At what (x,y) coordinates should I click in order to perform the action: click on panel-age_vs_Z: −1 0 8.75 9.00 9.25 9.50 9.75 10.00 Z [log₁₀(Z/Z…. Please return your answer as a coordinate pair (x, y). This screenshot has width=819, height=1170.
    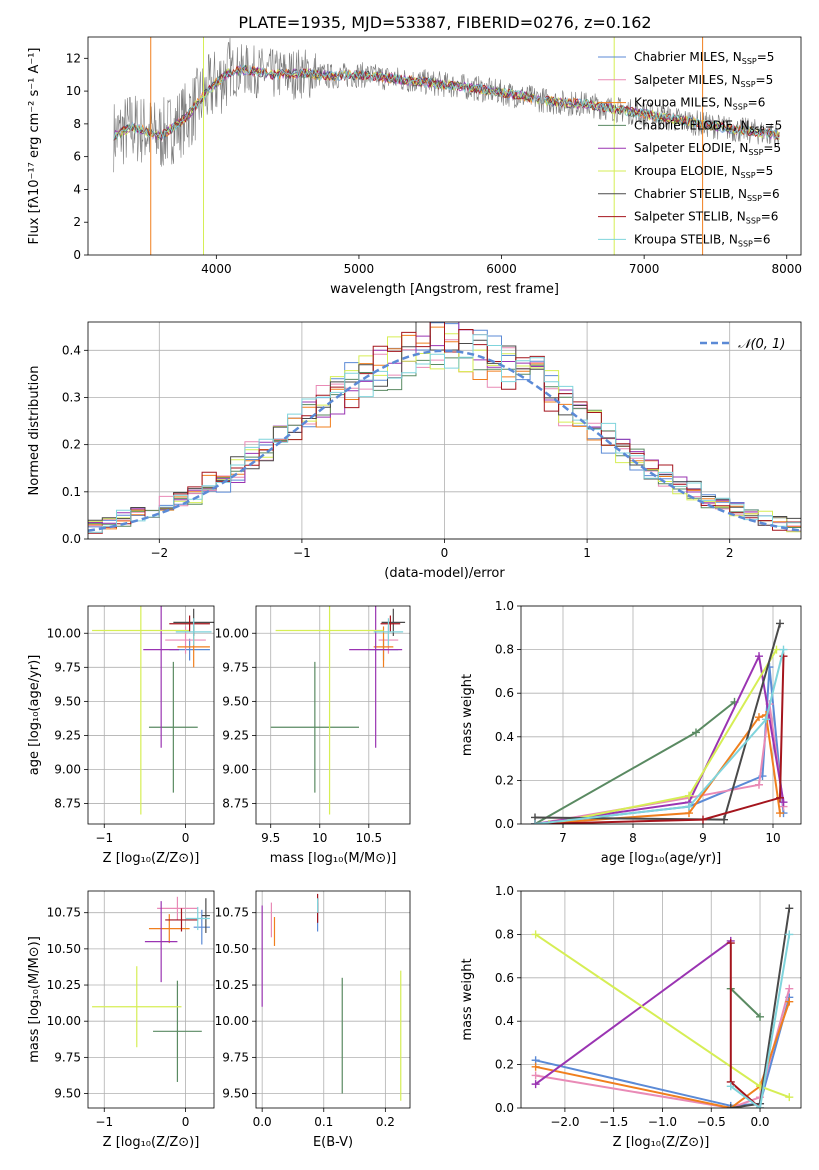
    Looking at the image, I should click on (121, 735).